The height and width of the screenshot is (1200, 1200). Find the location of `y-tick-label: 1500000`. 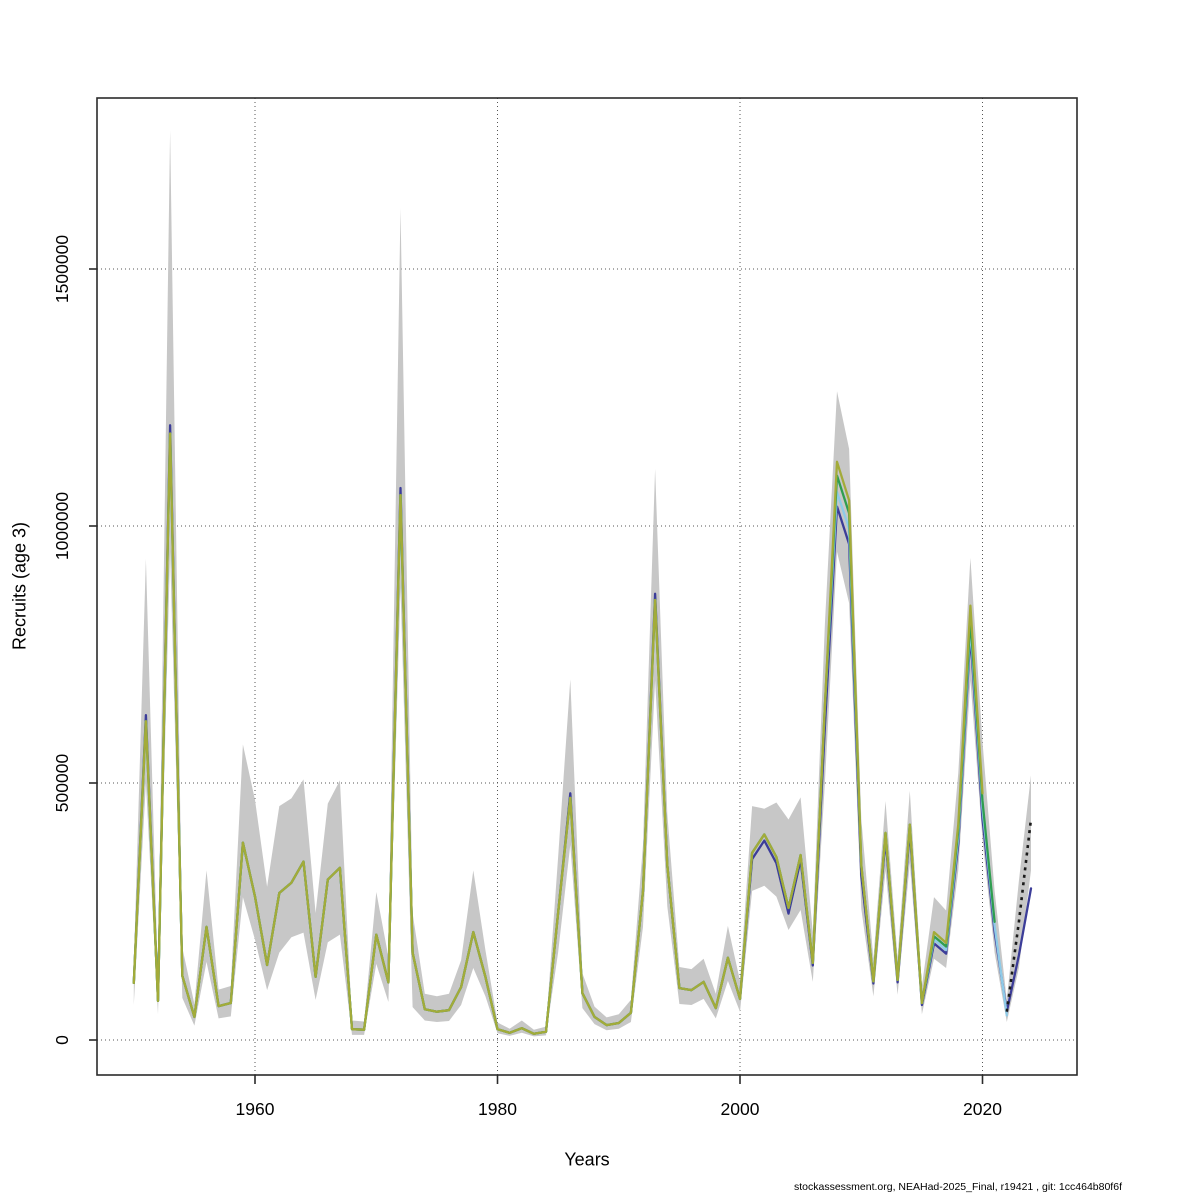

y-tick-label: 1500000 is located at coordinates (62, 269).